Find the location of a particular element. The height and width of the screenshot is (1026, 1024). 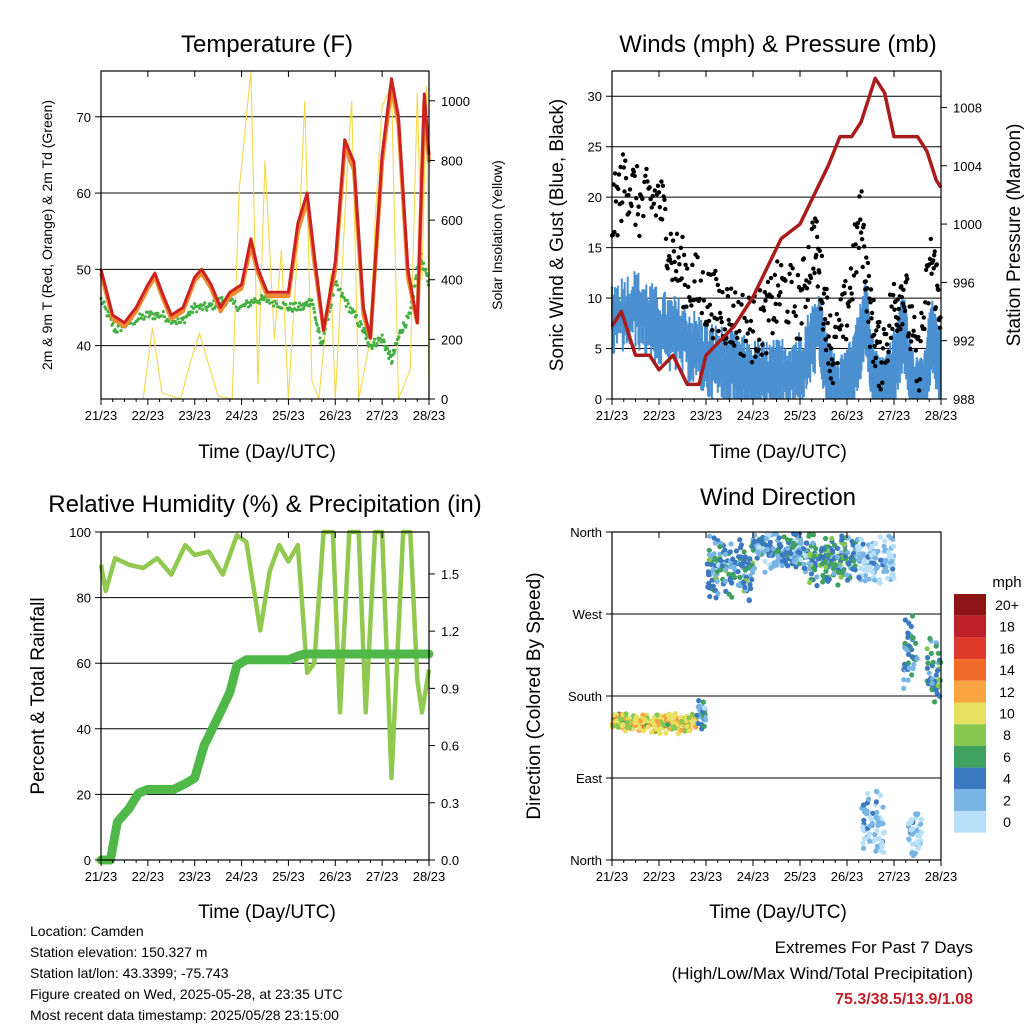

temp-ytick-label: 50 is located at coordinates (84, 269).